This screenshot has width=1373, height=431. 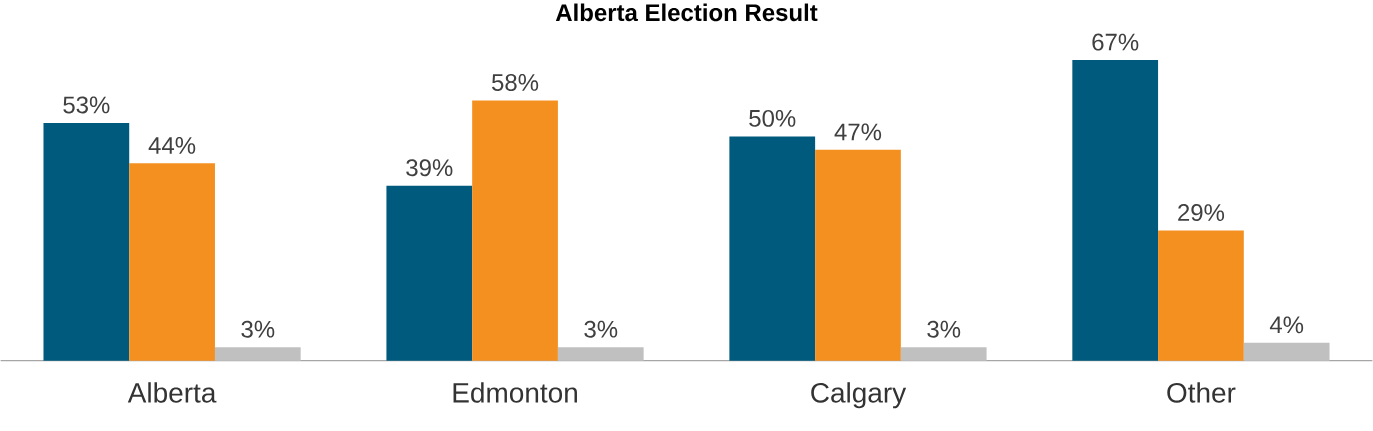 I want to click on x-tick-label: Alberta, so click(x=172, y=392).